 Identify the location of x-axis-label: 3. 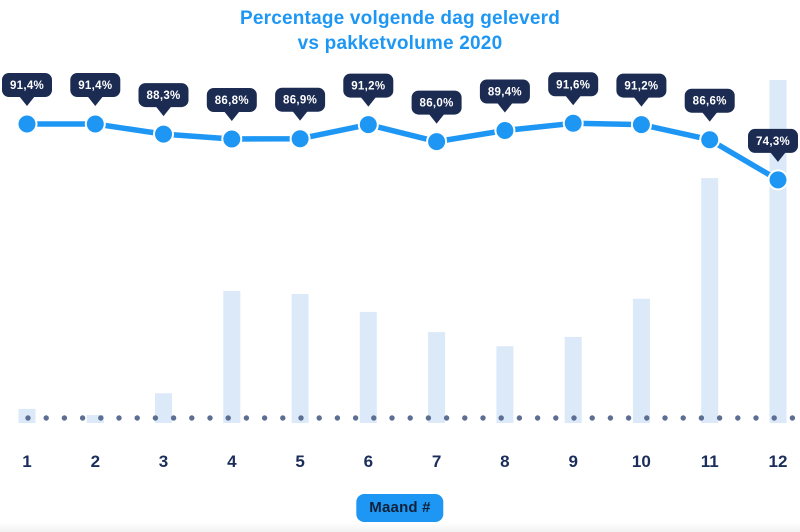
(163, 461).